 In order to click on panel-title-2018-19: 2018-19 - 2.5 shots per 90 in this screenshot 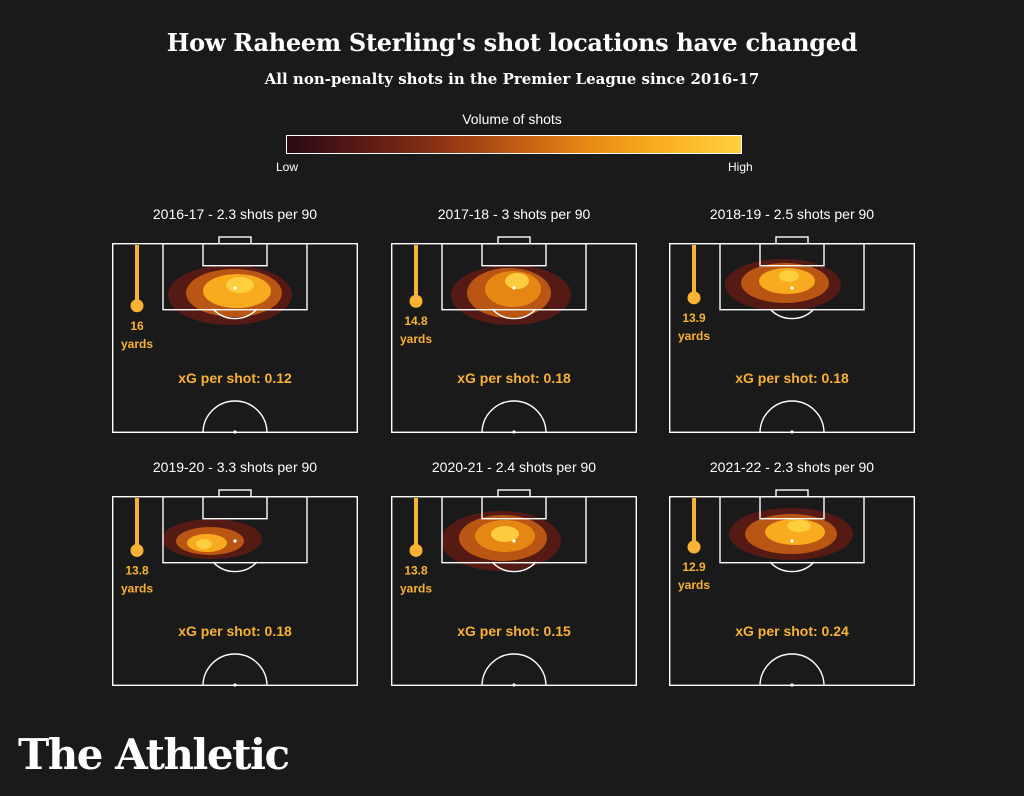, I will do `click(792, 214)`.